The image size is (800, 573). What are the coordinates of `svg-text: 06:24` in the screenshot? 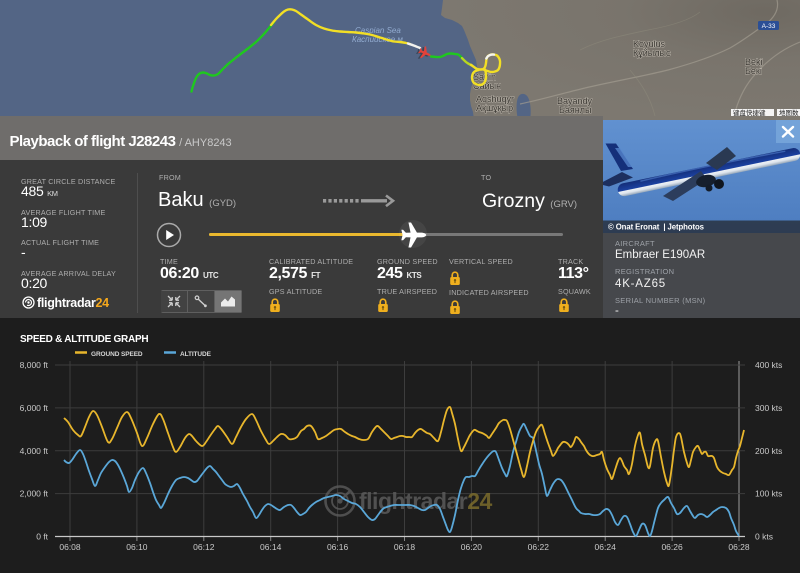 It's located at (606, 547).